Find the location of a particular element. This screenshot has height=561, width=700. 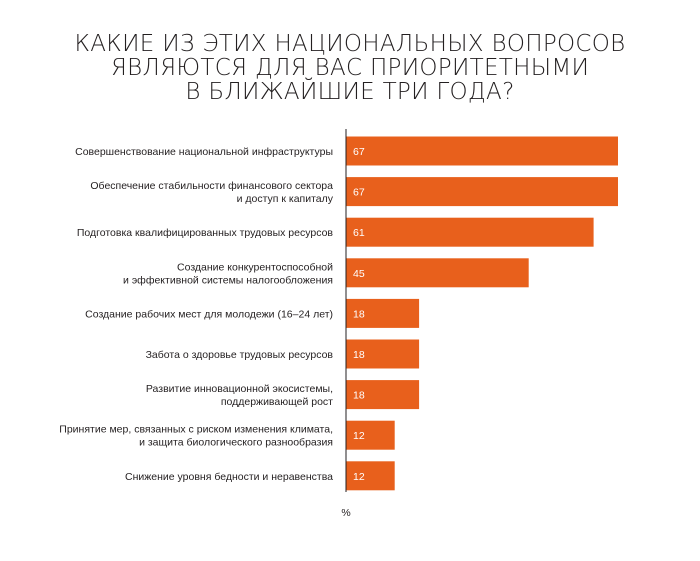

category-label: и защита биологического разнообразия is located at coordinates (236, 443).